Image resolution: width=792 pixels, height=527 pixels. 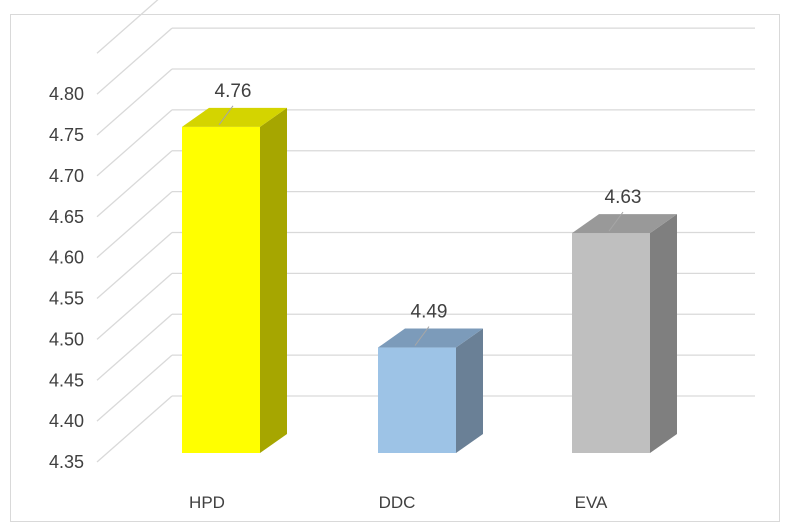 What do you see at coordinates (66, 176) in the screenshot?
I see `y-tick-label: 4.70` at bounding box center [66, 176].